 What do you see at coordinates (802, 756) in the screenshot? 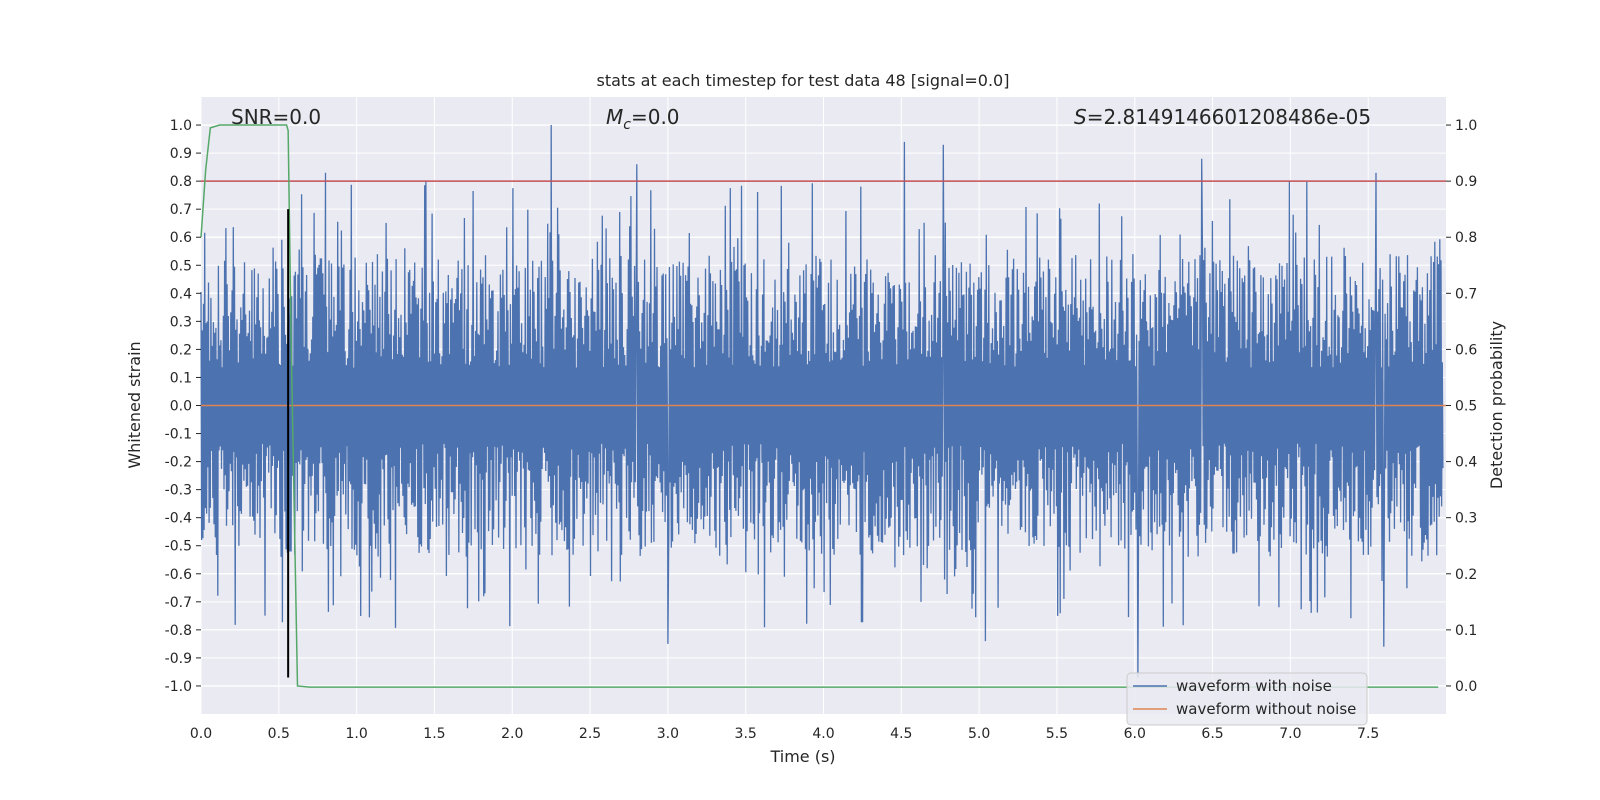
I see `x-axis-label: Time (s)` at bounding box center [802, 756].